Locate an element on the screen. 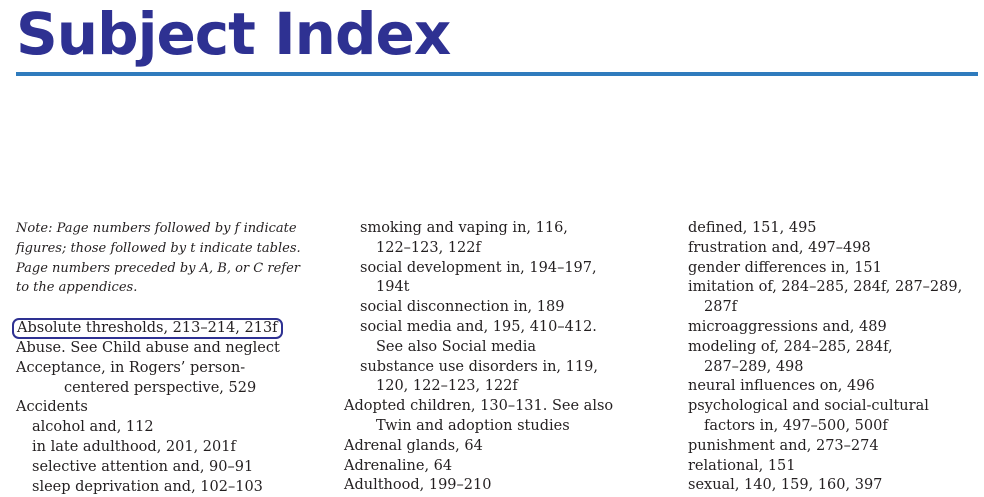  page-title: Subject Index is located at coordinates (233, 34).